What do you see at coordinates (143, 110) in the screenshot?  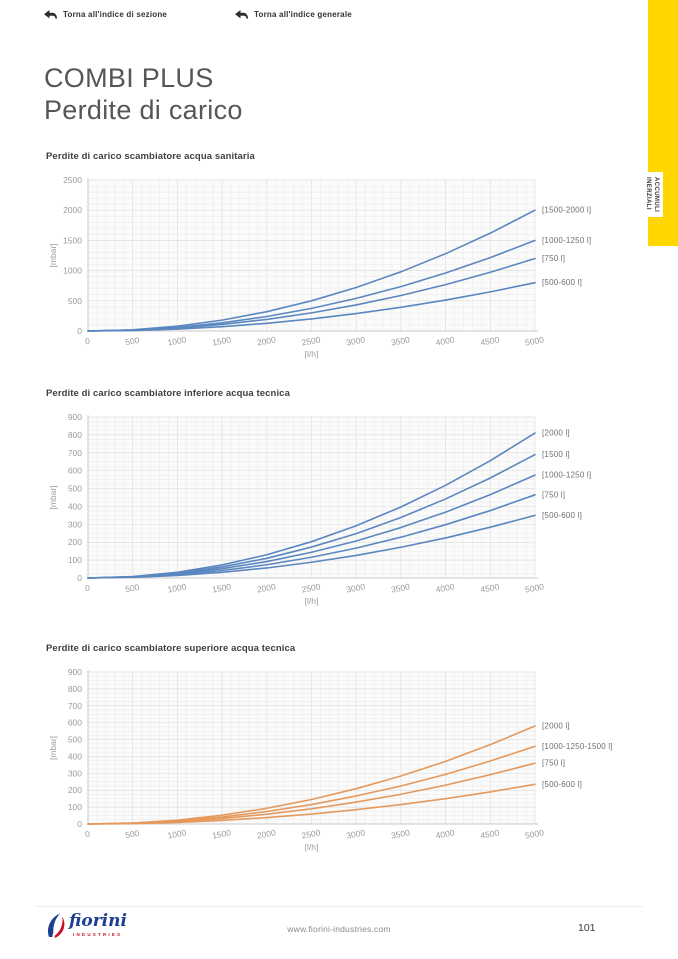 I see `page-title-line2: Perdite di carico` at bounding box center [143, 110].